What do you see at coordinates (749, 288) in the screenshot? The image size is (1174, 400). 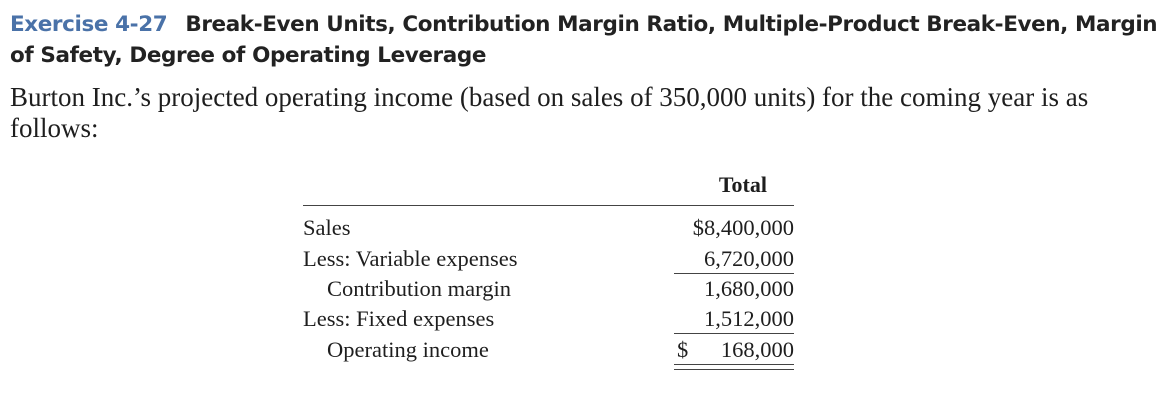 I see `row-amount: 1,680,000` at bounding box center [749, 288].